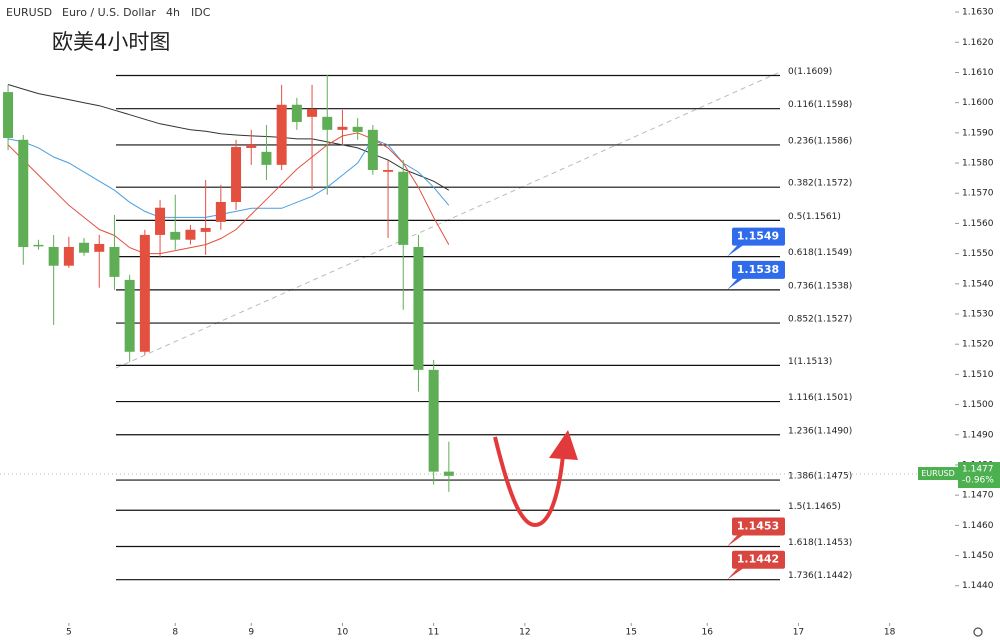 The height and width of the screenshot is (644, 1000). Describe the element at coordinates (810, 72) in the screenshot. I see `fib-label: 0(1.1609)` at that location.